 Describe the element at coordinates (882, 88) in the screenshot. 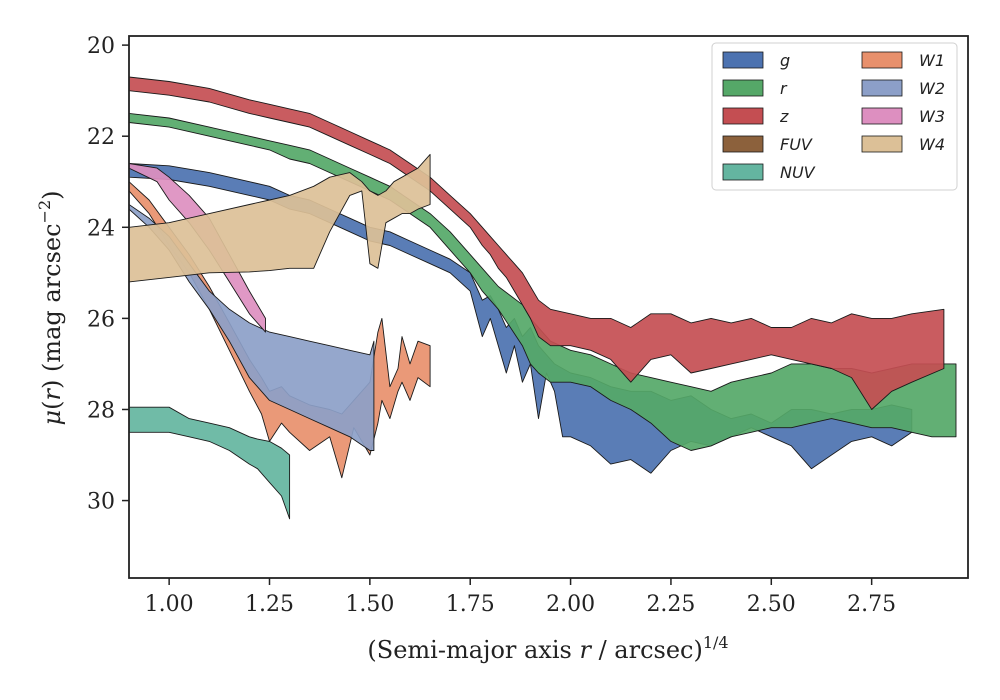

I see `legend-swatch-W2` at that location.